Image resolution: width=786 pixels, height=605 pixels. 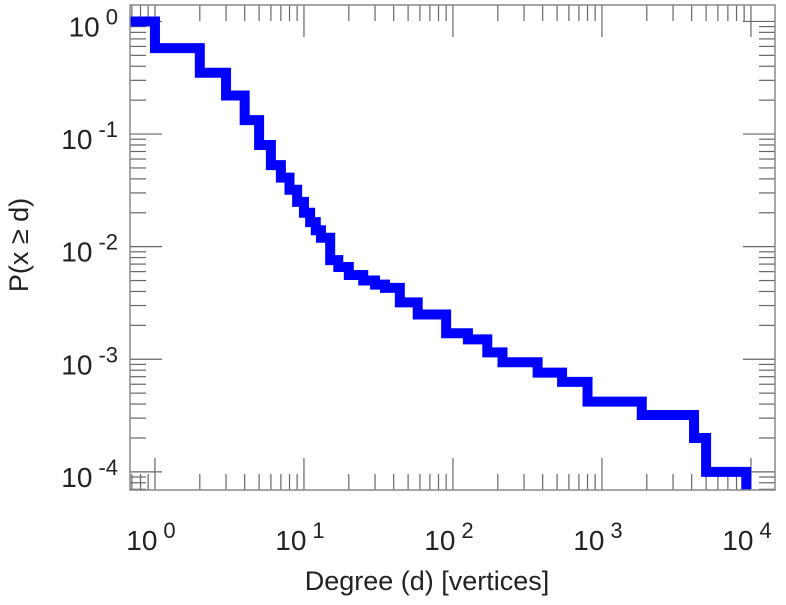 What do you see at coordinates (765, 530) in the screenshot?
I see `tick-exponent: 4` at bounding box center [765, 530].